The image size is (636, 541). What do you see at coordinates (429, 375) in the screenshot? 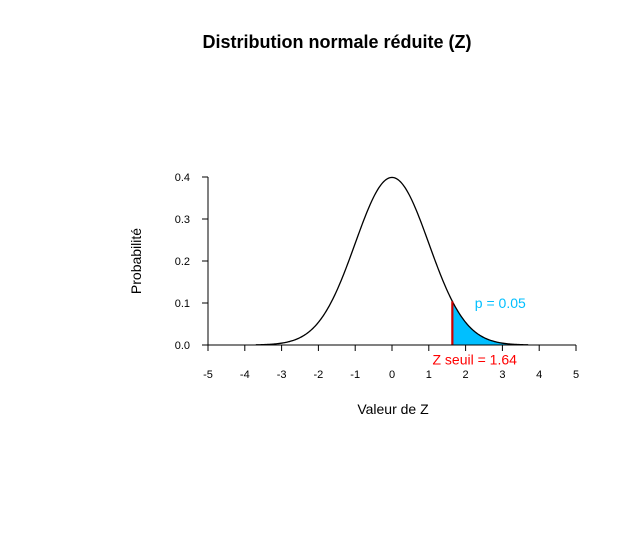
I see `x-tick-label: 1` at bounding box center [429, 375].